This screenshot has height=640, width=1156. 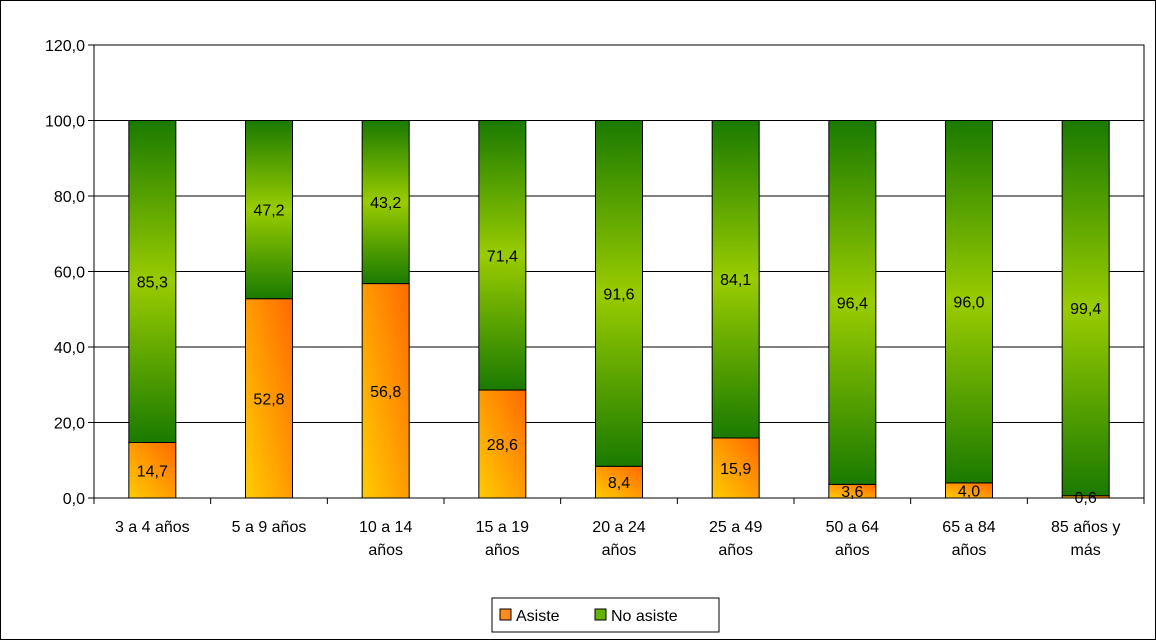 I want to click on x-tick-label: 15 a 19 años, so click(x=502, y=539).